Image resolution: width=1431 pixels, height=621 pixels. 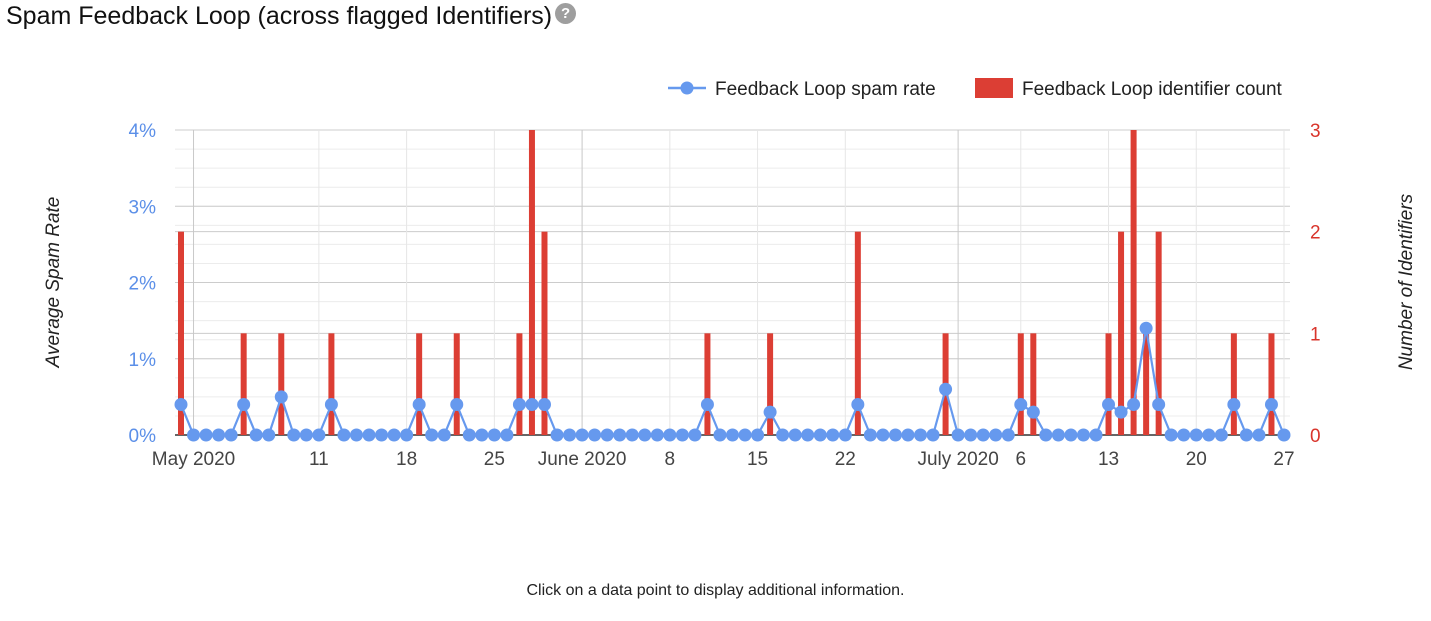 What do you see at coordinates (566, 13) in the screenshot?
I see `question-circle-icon: ?` at bounding box center [566, 13].